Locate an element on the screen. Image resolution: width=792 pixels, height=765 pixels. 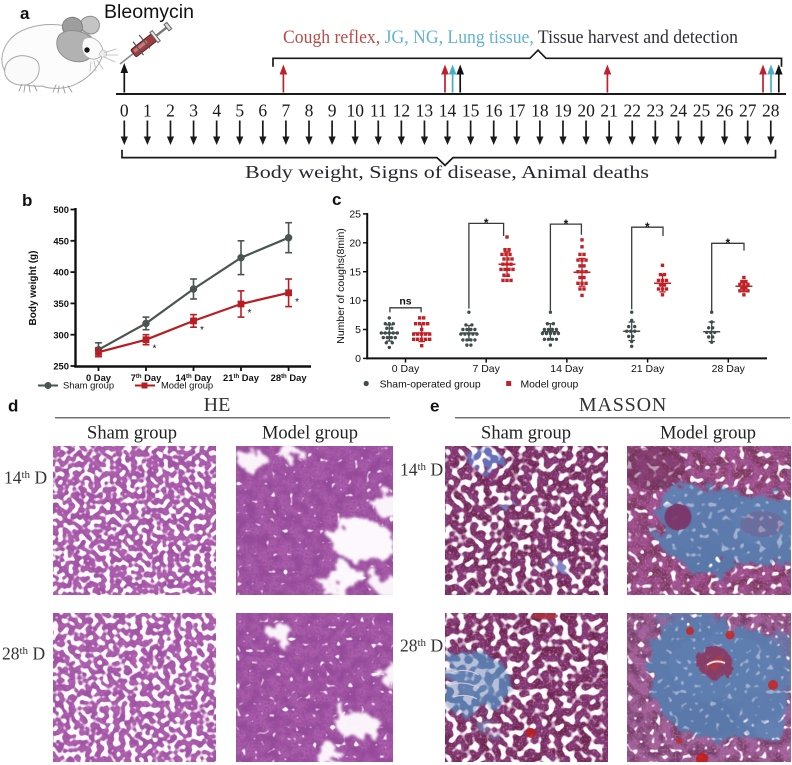
svg-text: 22 is located at coordinates (632, 111).